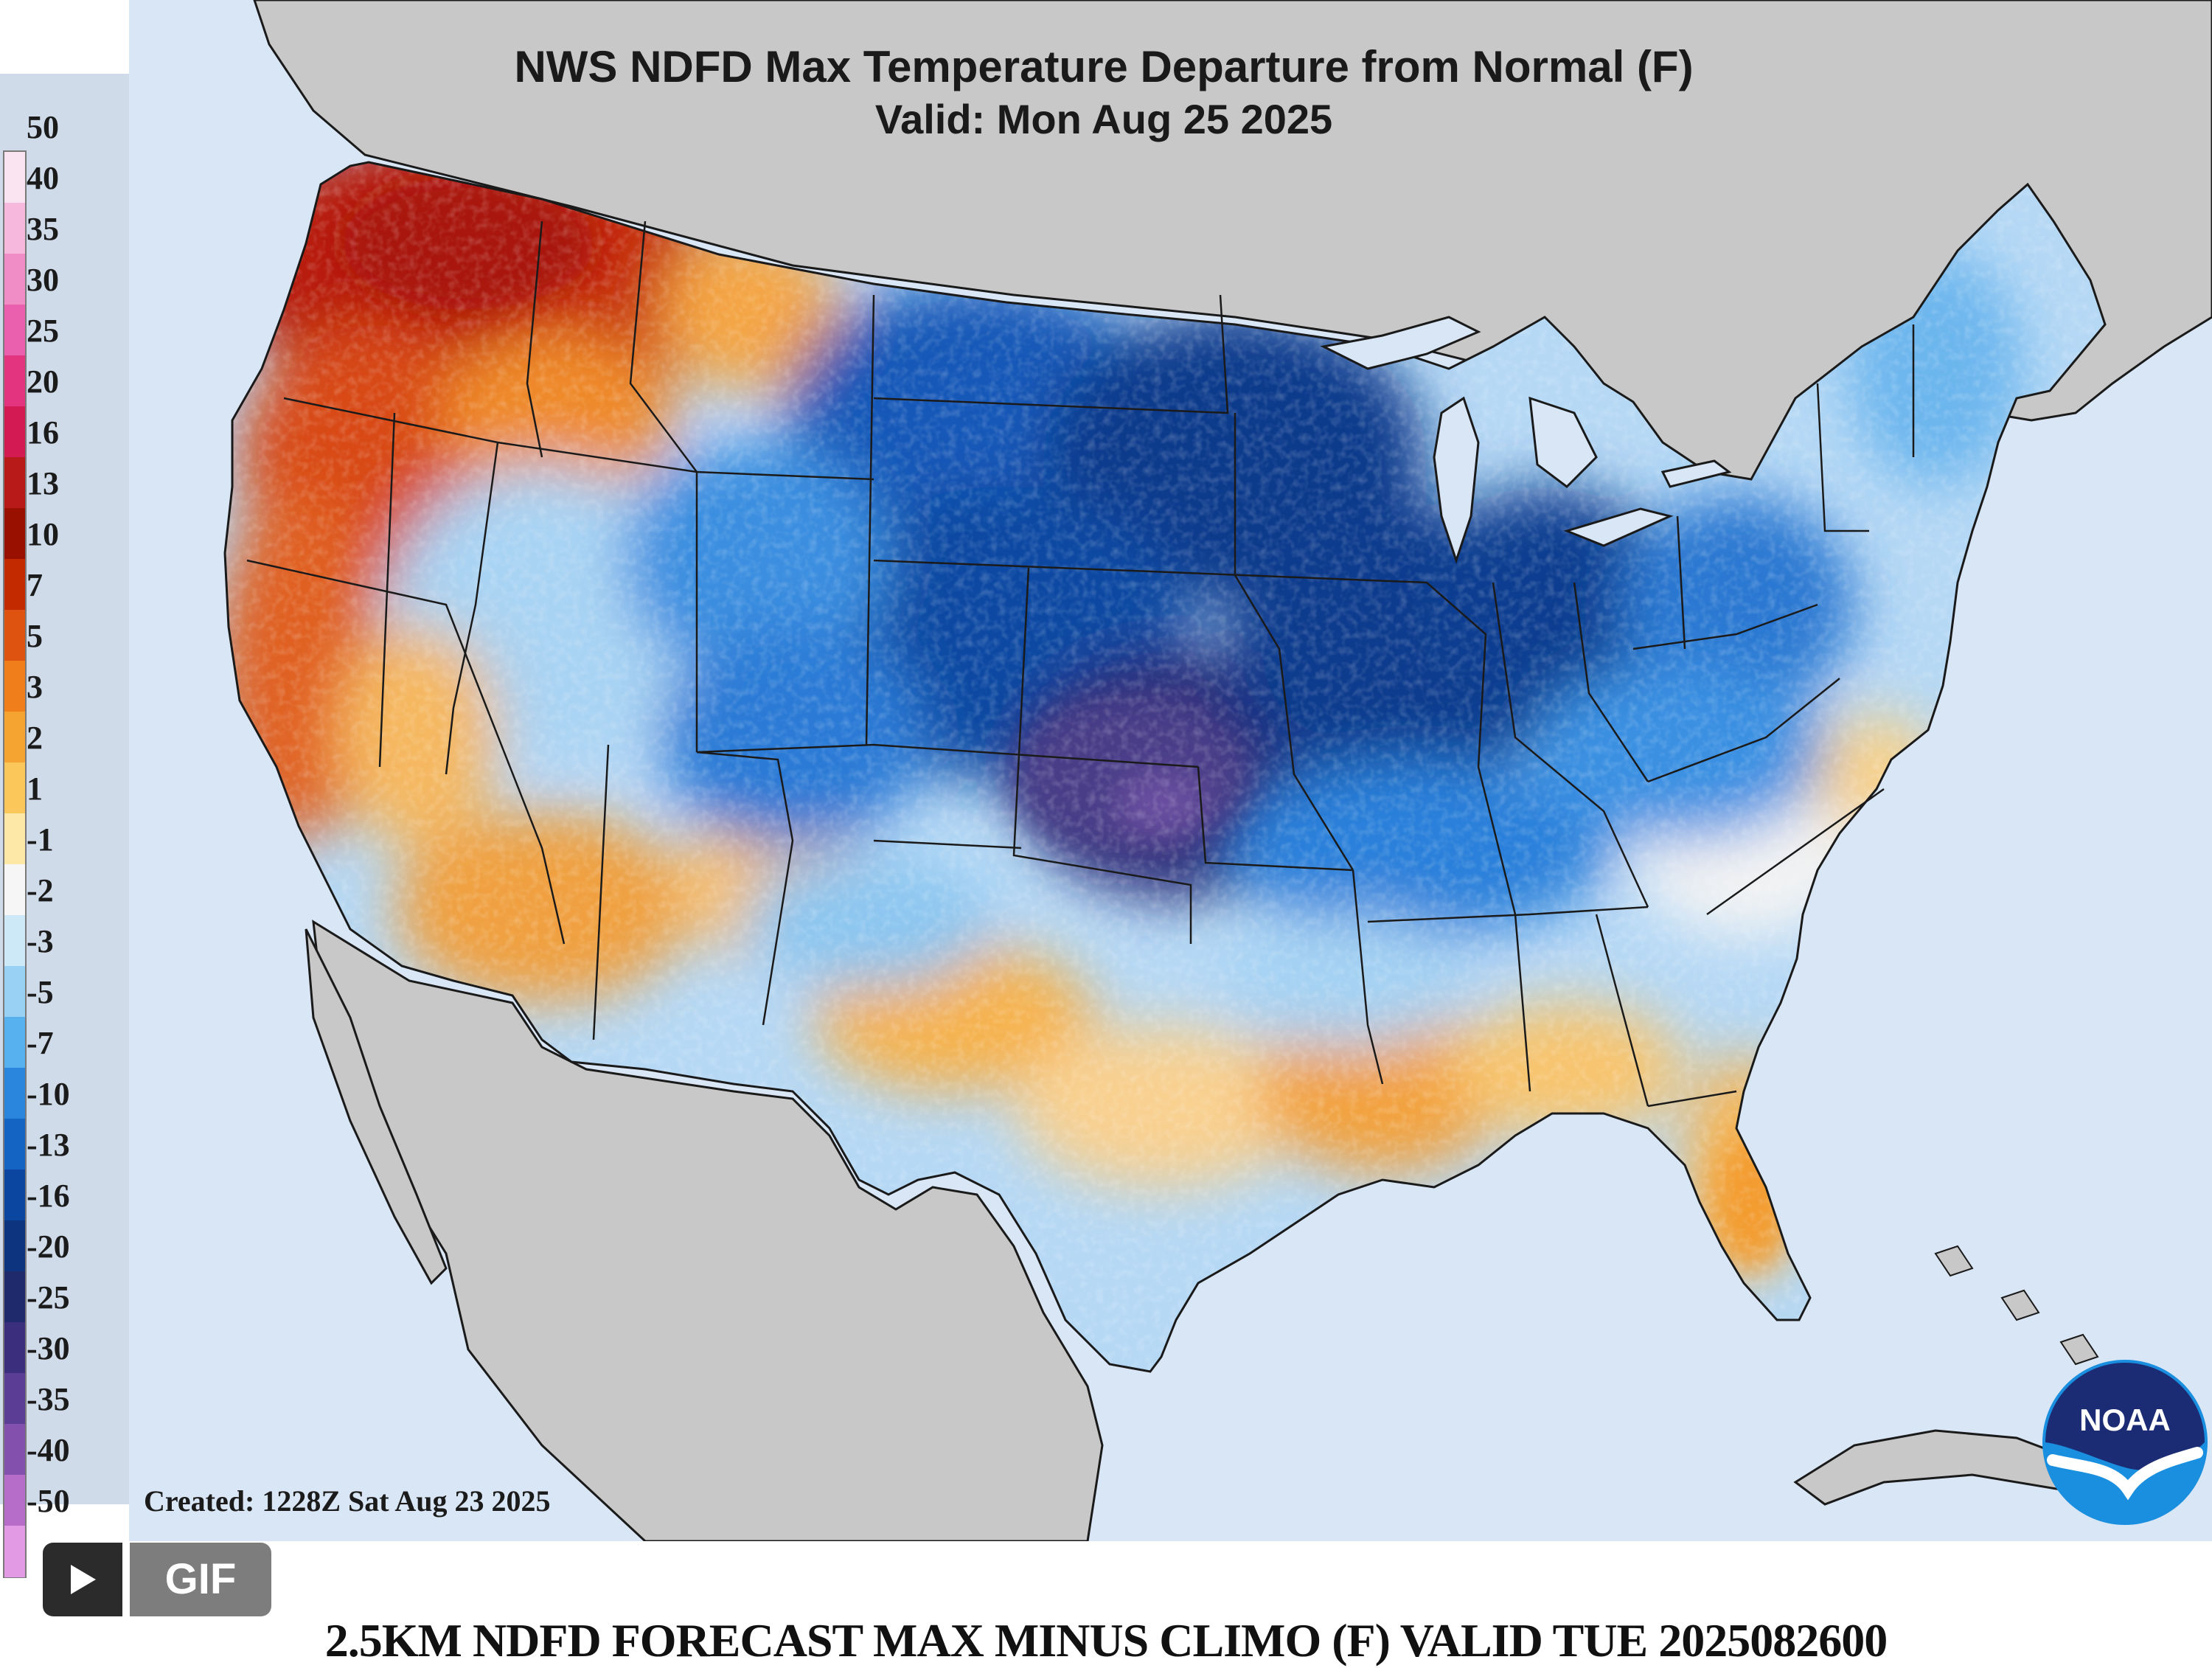 The height and width of the screenshot is (1668, 2212). I want to click on color-scale-bar, so click(15, 864).